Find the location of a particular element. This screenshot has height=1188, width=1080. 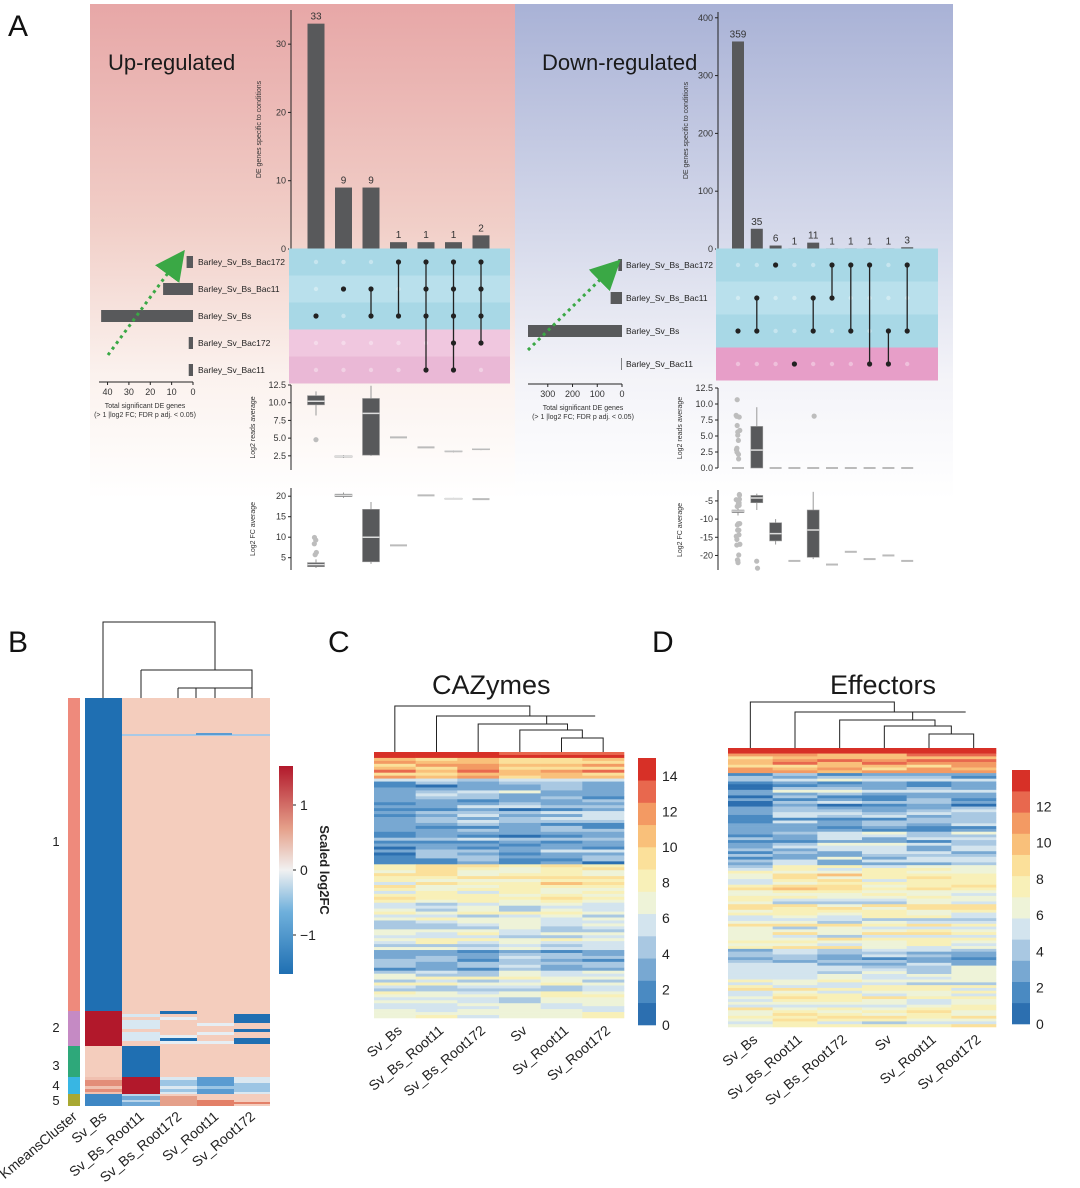

cluster-number: 3 is located at coordinates (55, 1065).